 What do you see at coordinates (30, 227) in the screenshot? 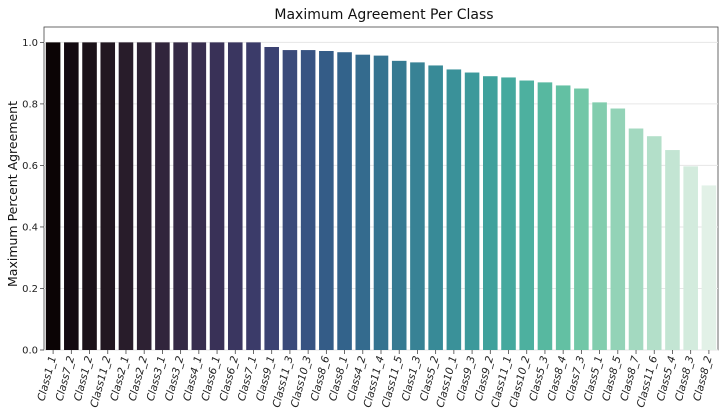
I see `y-tick-label: 0.4` at bounding box center [30, 227].